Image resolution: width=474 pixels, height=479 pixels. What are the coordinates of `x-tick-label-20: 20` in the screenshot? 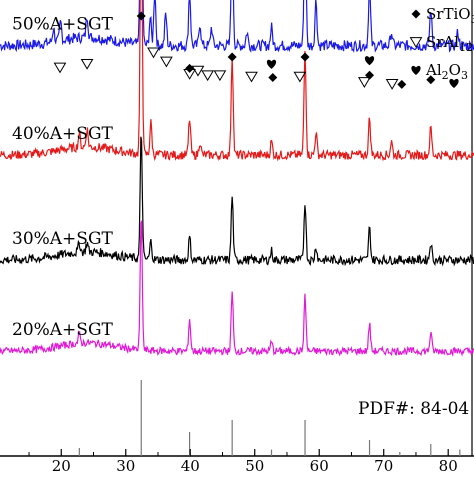 It's located at (61, 465).